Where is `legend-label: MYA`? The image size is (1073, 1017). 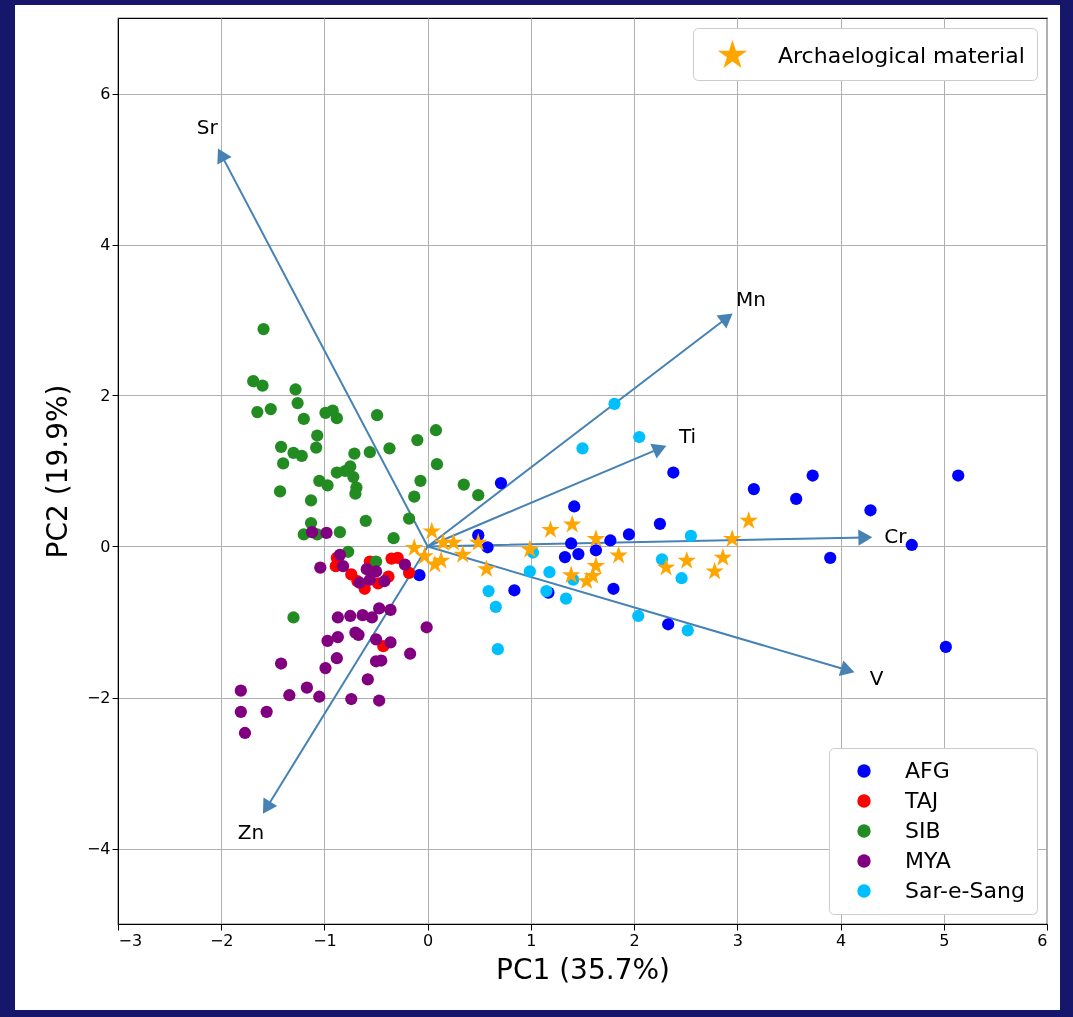 legend-label: MYA is located at coordinates (928, 860).